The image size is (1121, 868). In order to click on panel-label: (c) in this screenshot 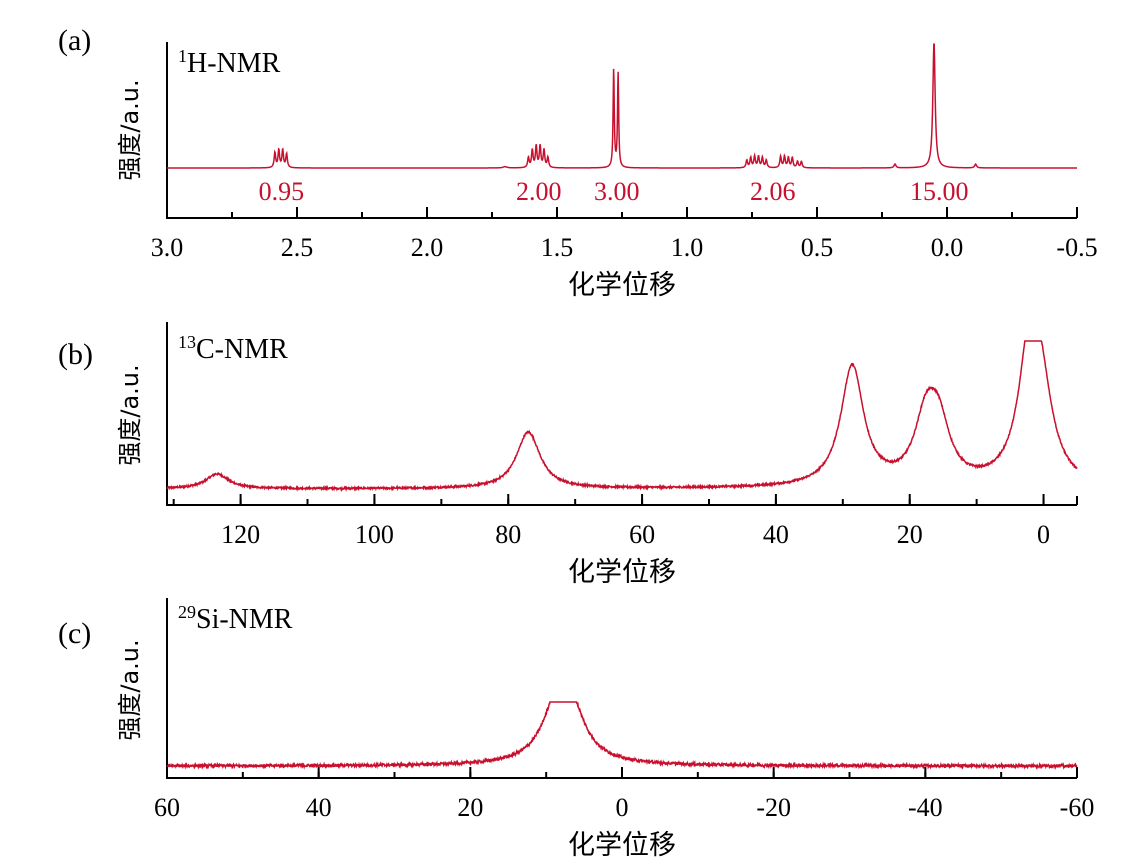, I will do `click(74, 633)`.